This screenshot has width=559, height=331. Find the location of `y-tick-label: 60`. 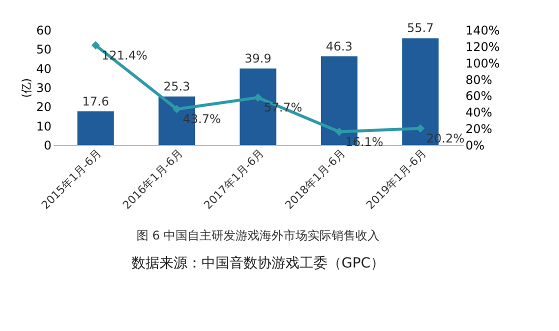

y-tick-label: 60 is located at coordinates (44, 31).